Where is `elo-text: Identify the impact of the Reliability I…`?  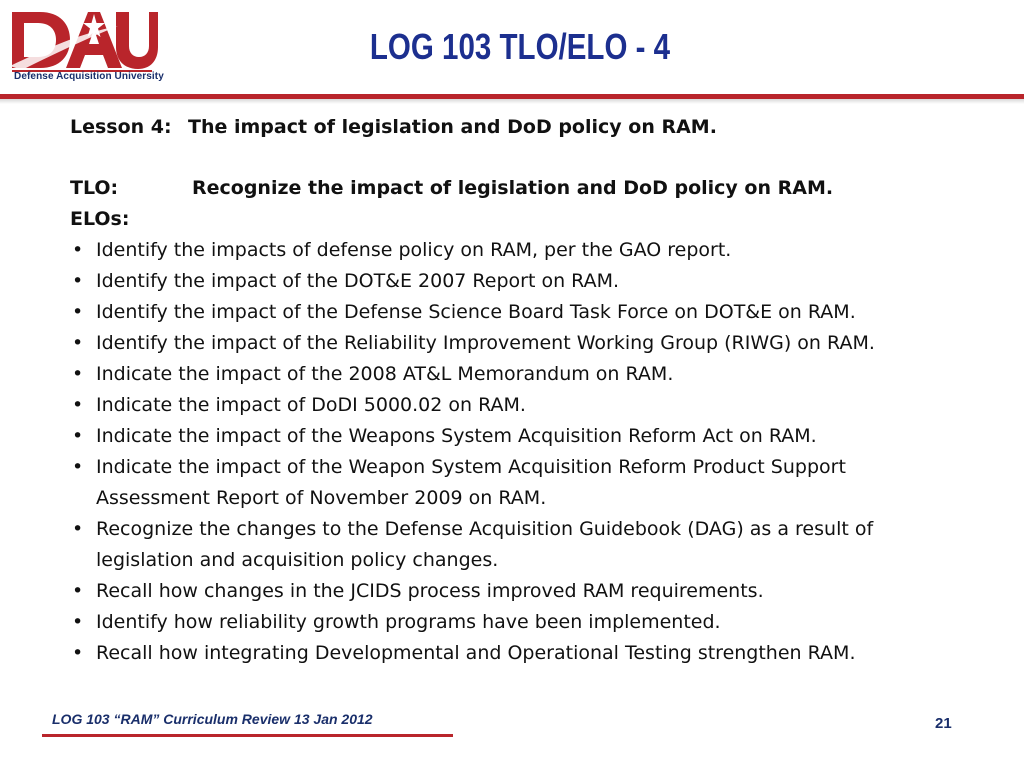
elo-text: Identify the impact of the Reliability I… is located at coordinates (485, 343).